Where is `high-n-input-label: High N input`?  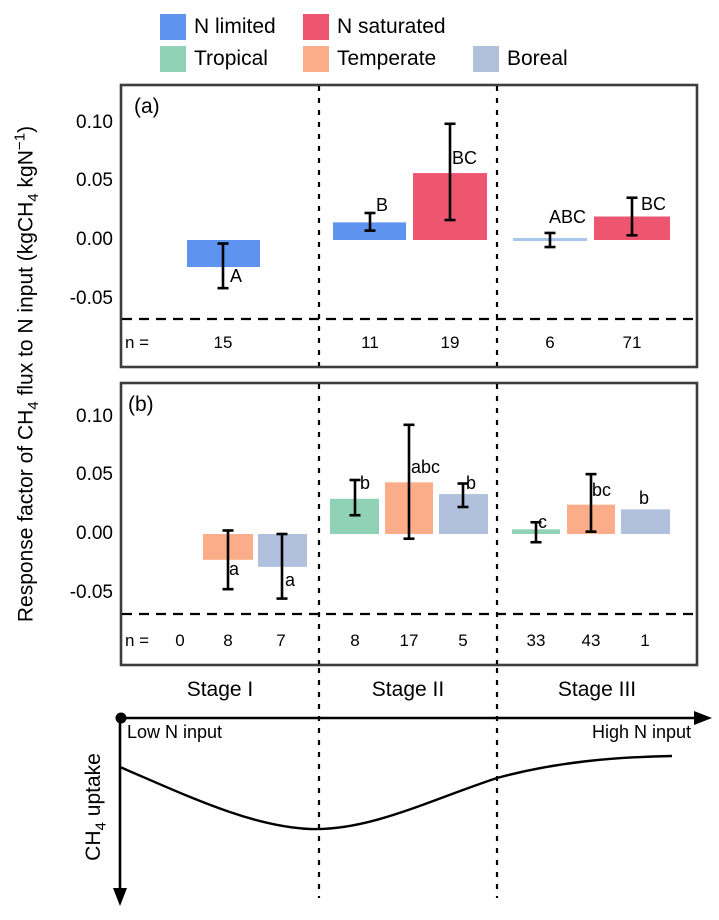
high-n-input-label: High N input is located at coordinates (642, 732).